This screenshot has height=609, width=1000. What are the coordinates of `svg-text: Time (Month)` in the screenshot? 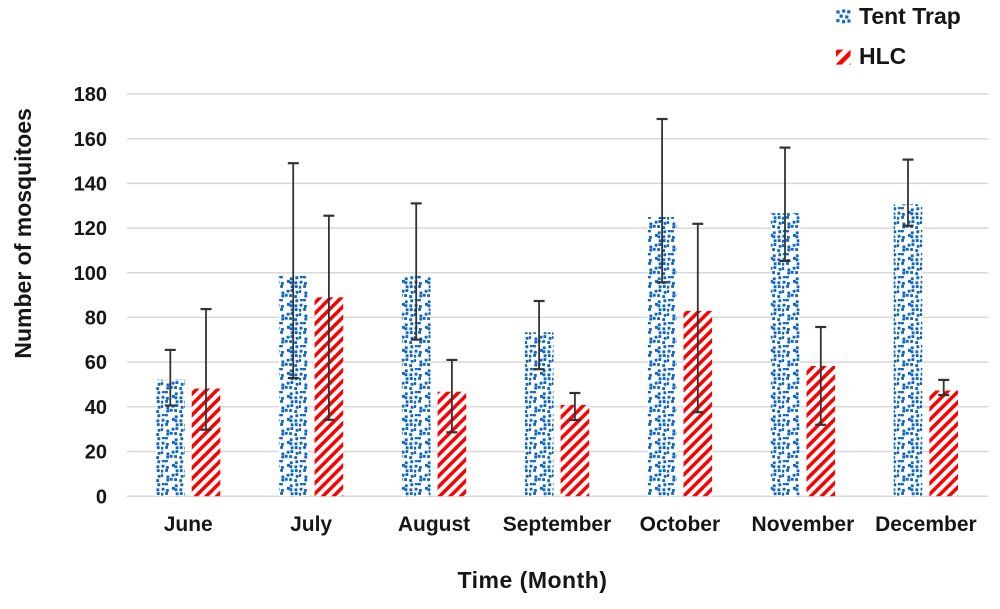 It's located at (533, 580).